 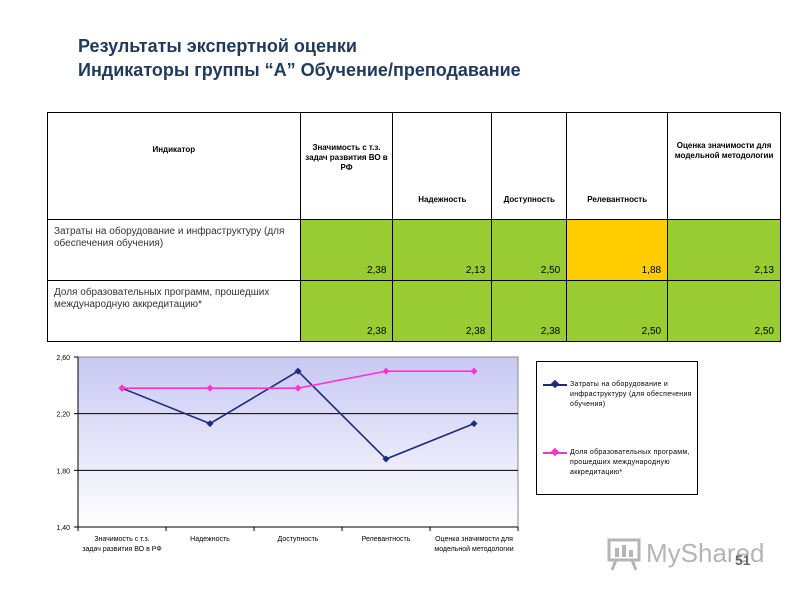 I want to click on x-tick-label: Релевантность, so click(x=386, y=539).